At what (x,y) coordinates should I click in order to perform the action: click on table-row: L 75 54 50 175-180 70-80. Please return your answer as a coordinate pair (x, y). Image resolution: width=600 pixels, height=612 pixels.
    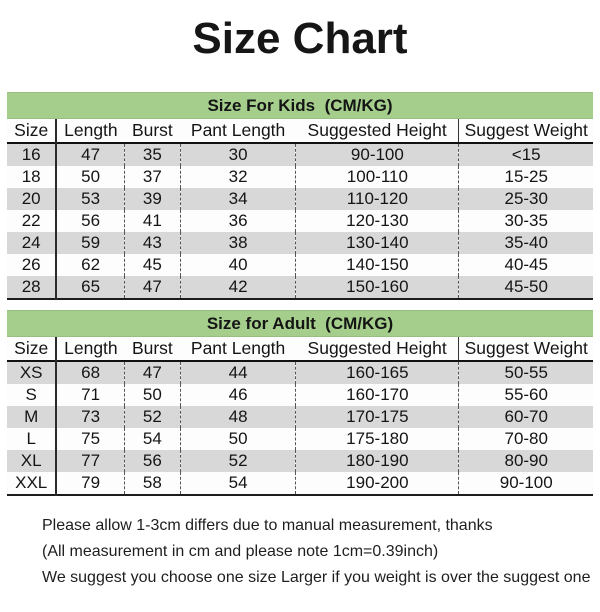
    Looking at the image, I should click on (300, 439).